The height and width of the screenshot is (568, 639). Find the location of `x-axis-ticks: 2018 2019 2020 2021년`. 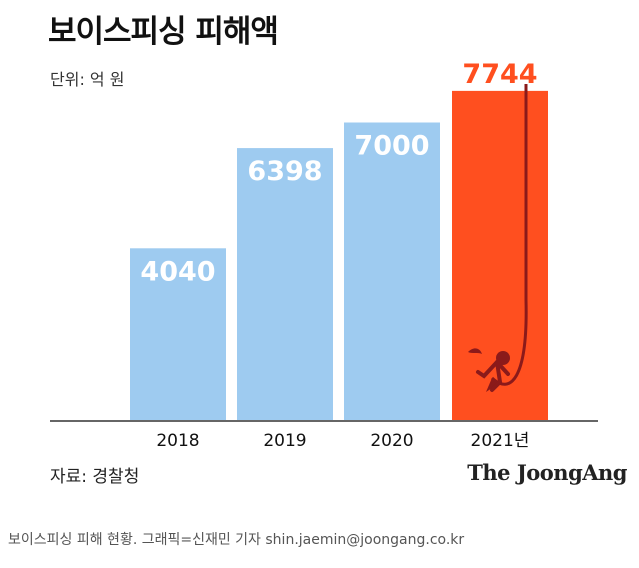

x-axis-ticks: 2018 2019 2020 2021년 is located at coordinates (342, 441).